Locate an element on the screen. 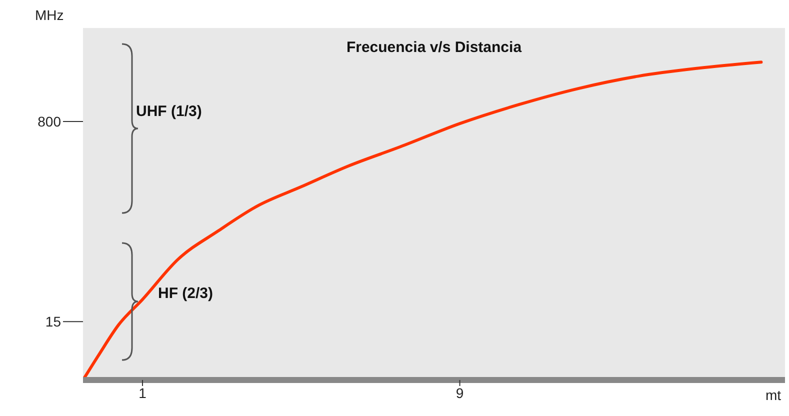 This screenshot has height=416, width=789. x-axis-title: mt is located at coordinates (773, 395).